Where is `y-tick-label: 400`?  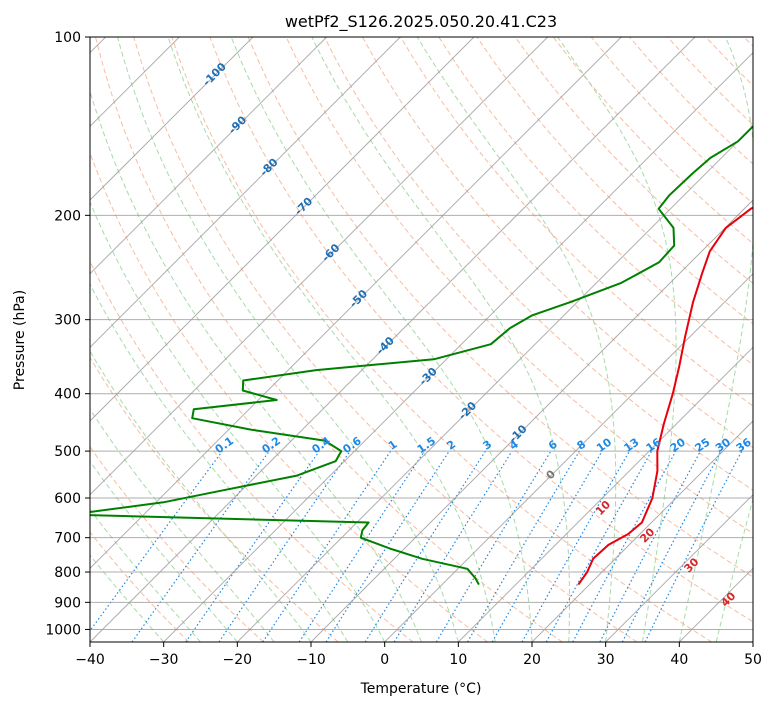
y-tick-label: 400 is located at coordinates (67, 395).